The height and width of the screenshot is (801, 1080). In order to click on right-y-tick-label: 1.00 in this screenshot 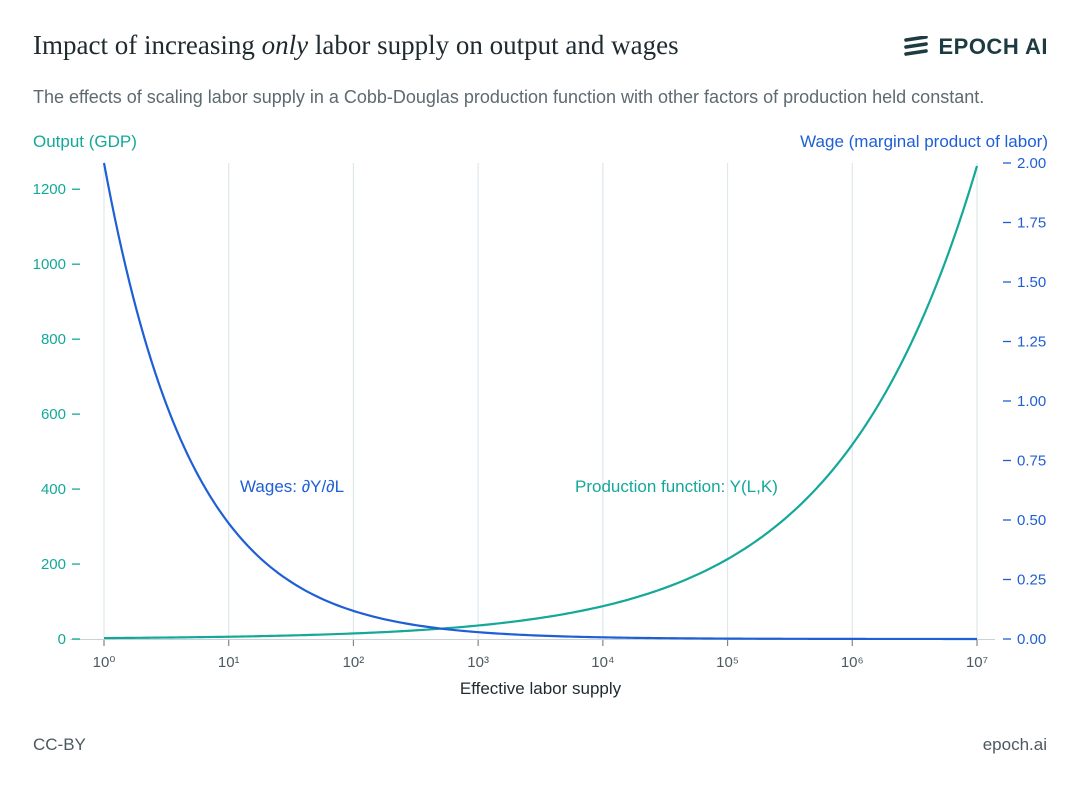, I will do `click(1031, 401)`.